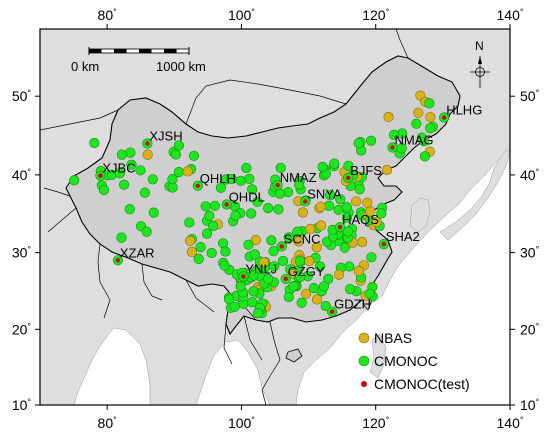 The width and height of the screenshot is (550, 436). What do you see at coordinates (138, 60) in the screenshot?
I see `scale-bar: 0 km 1000 km` at bounding box center [138, 60].